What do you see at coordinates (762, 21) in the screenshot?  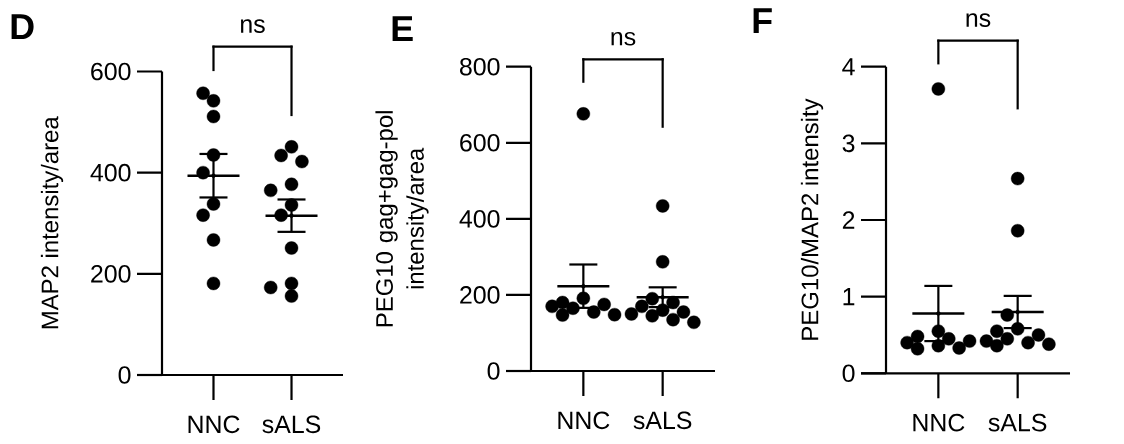 I see `chart-title: F` at bounding box center [762, 21].